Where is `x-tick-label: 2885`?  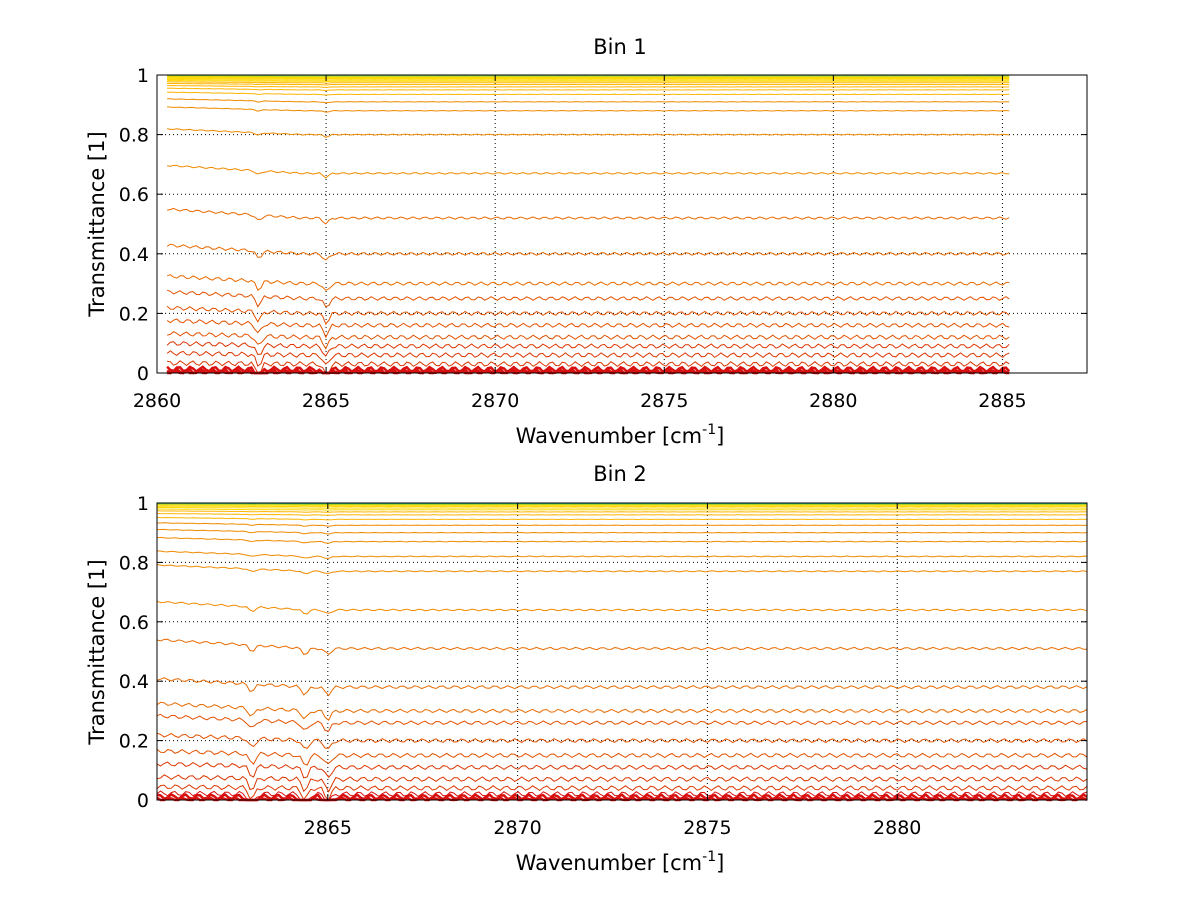
x-tick-label: 2885 is located at coordinates (1002, 401).